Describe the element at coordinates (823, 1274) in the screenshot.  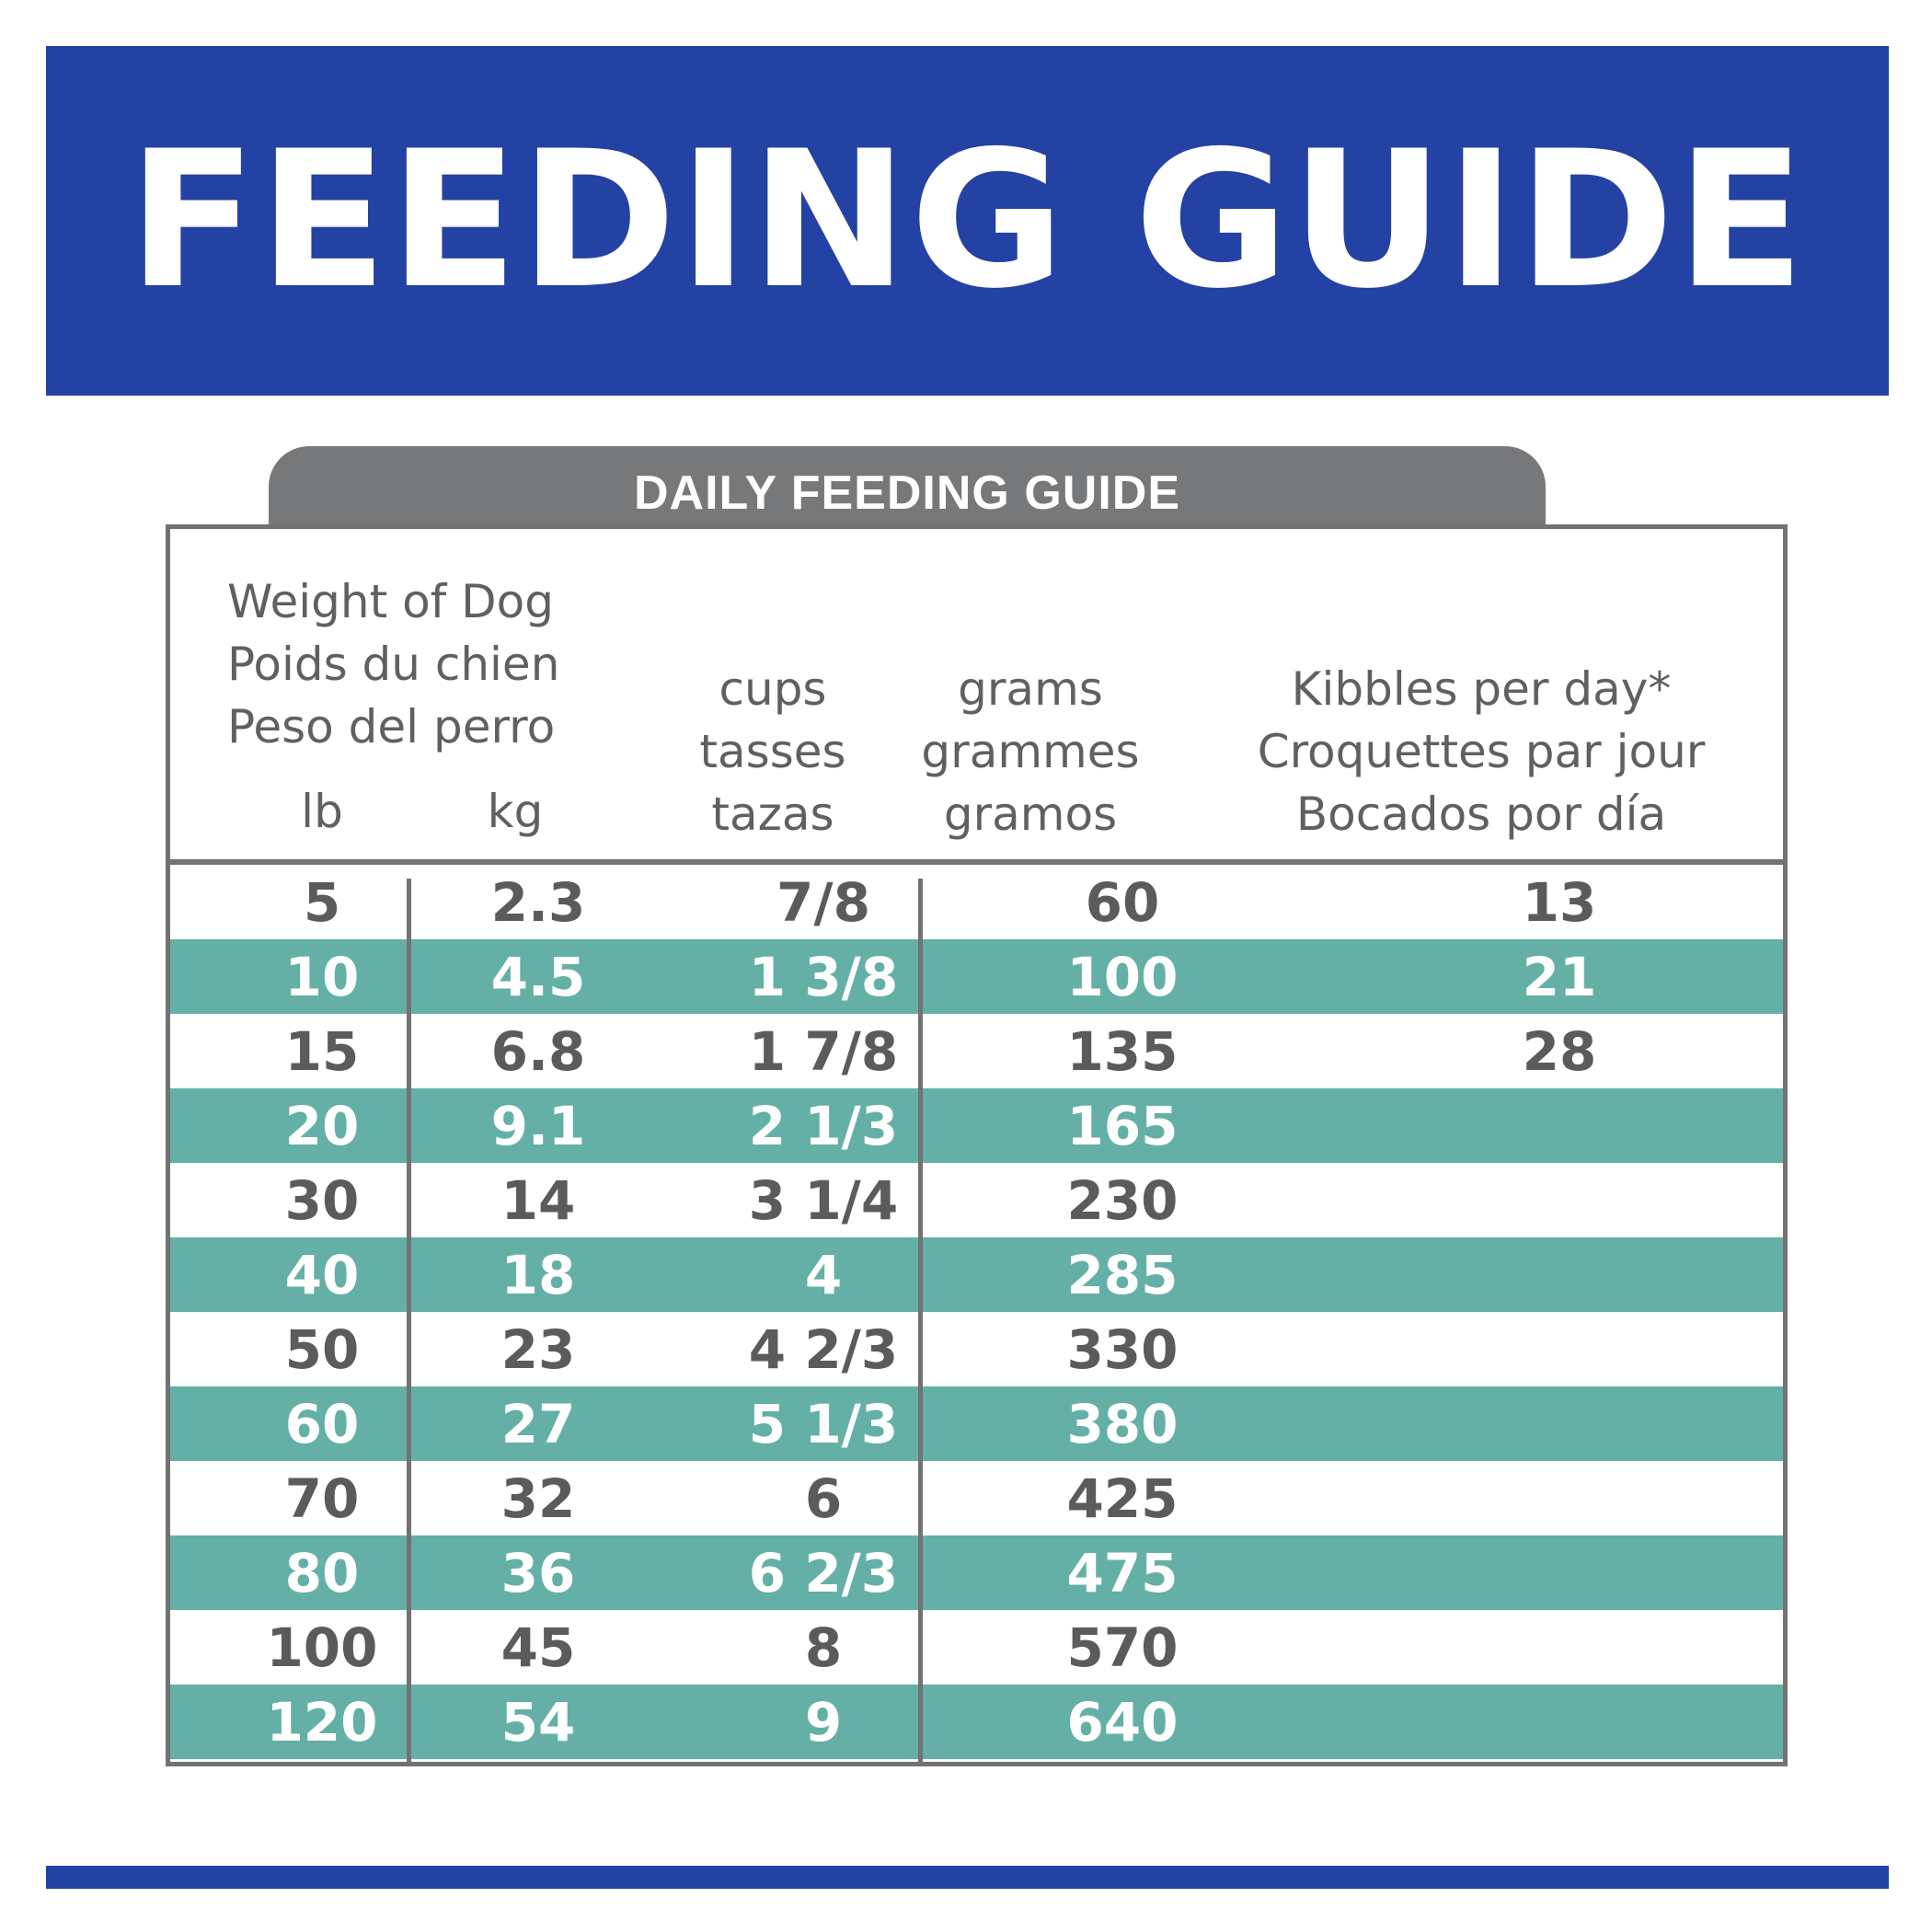
I see `cell-cups: 4` at that location.